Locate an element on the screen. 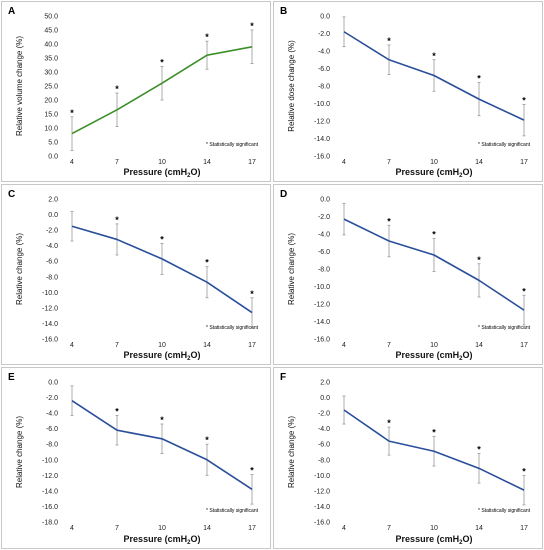 The height and width of the screenshot is (550, 544). y-tick-label: 50.0 is located at coordinates (51, 17).